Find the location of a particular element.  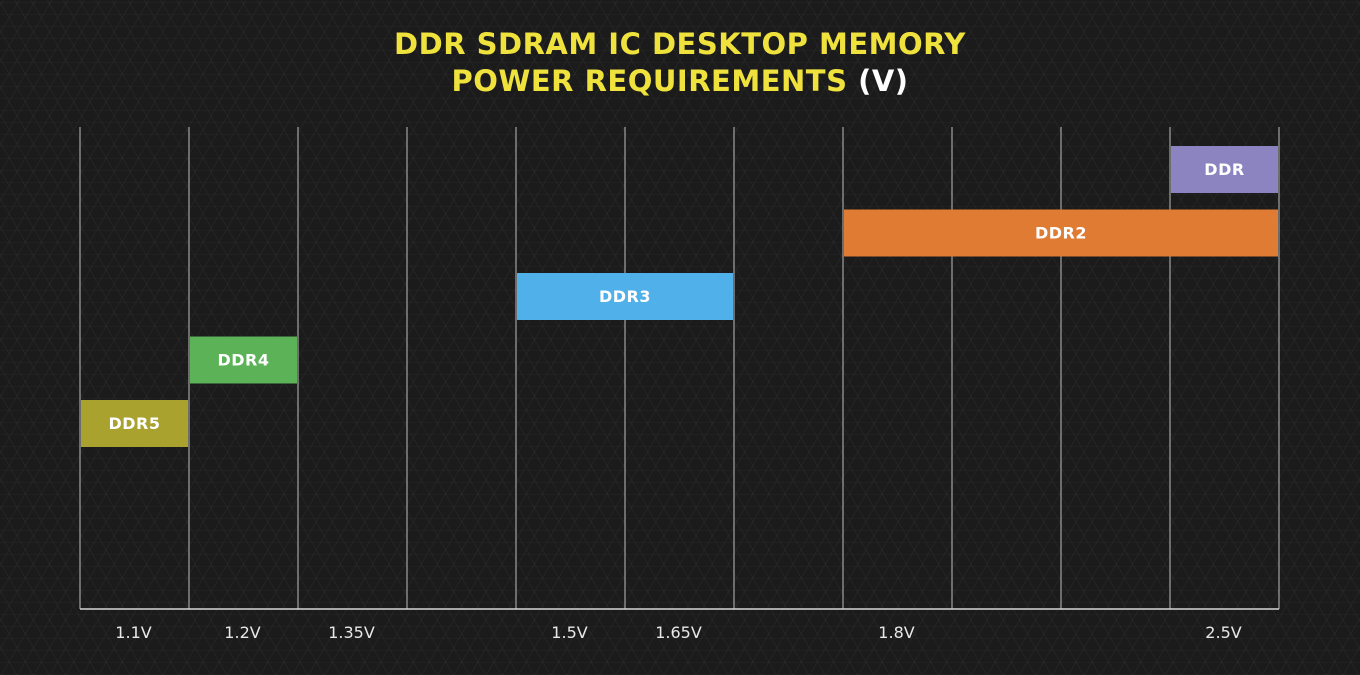

bar-label-ddr4: DDR4 is located at coordinates (243, 360).